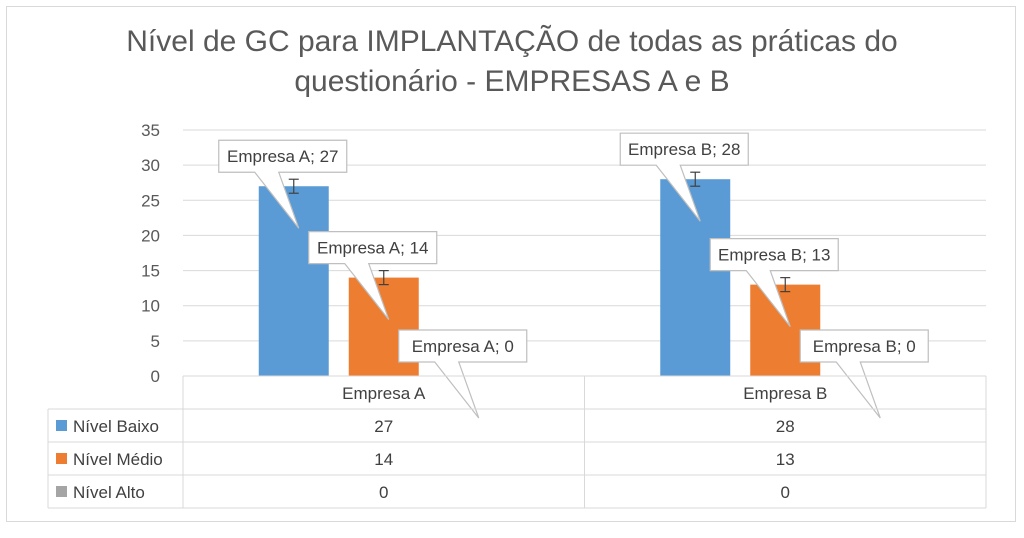  Describe the element at coordinates (116, 426) in the screenshot. I see `legend-label-0: Nível Baixo` at that location.